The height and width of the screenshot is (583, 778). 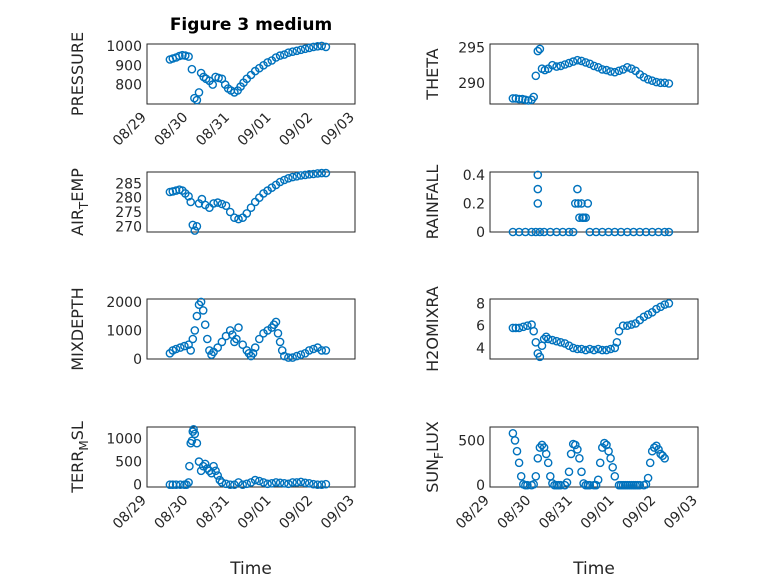 I want to click on y-axis-label: TERRMSL, so click(x=79, y=457).